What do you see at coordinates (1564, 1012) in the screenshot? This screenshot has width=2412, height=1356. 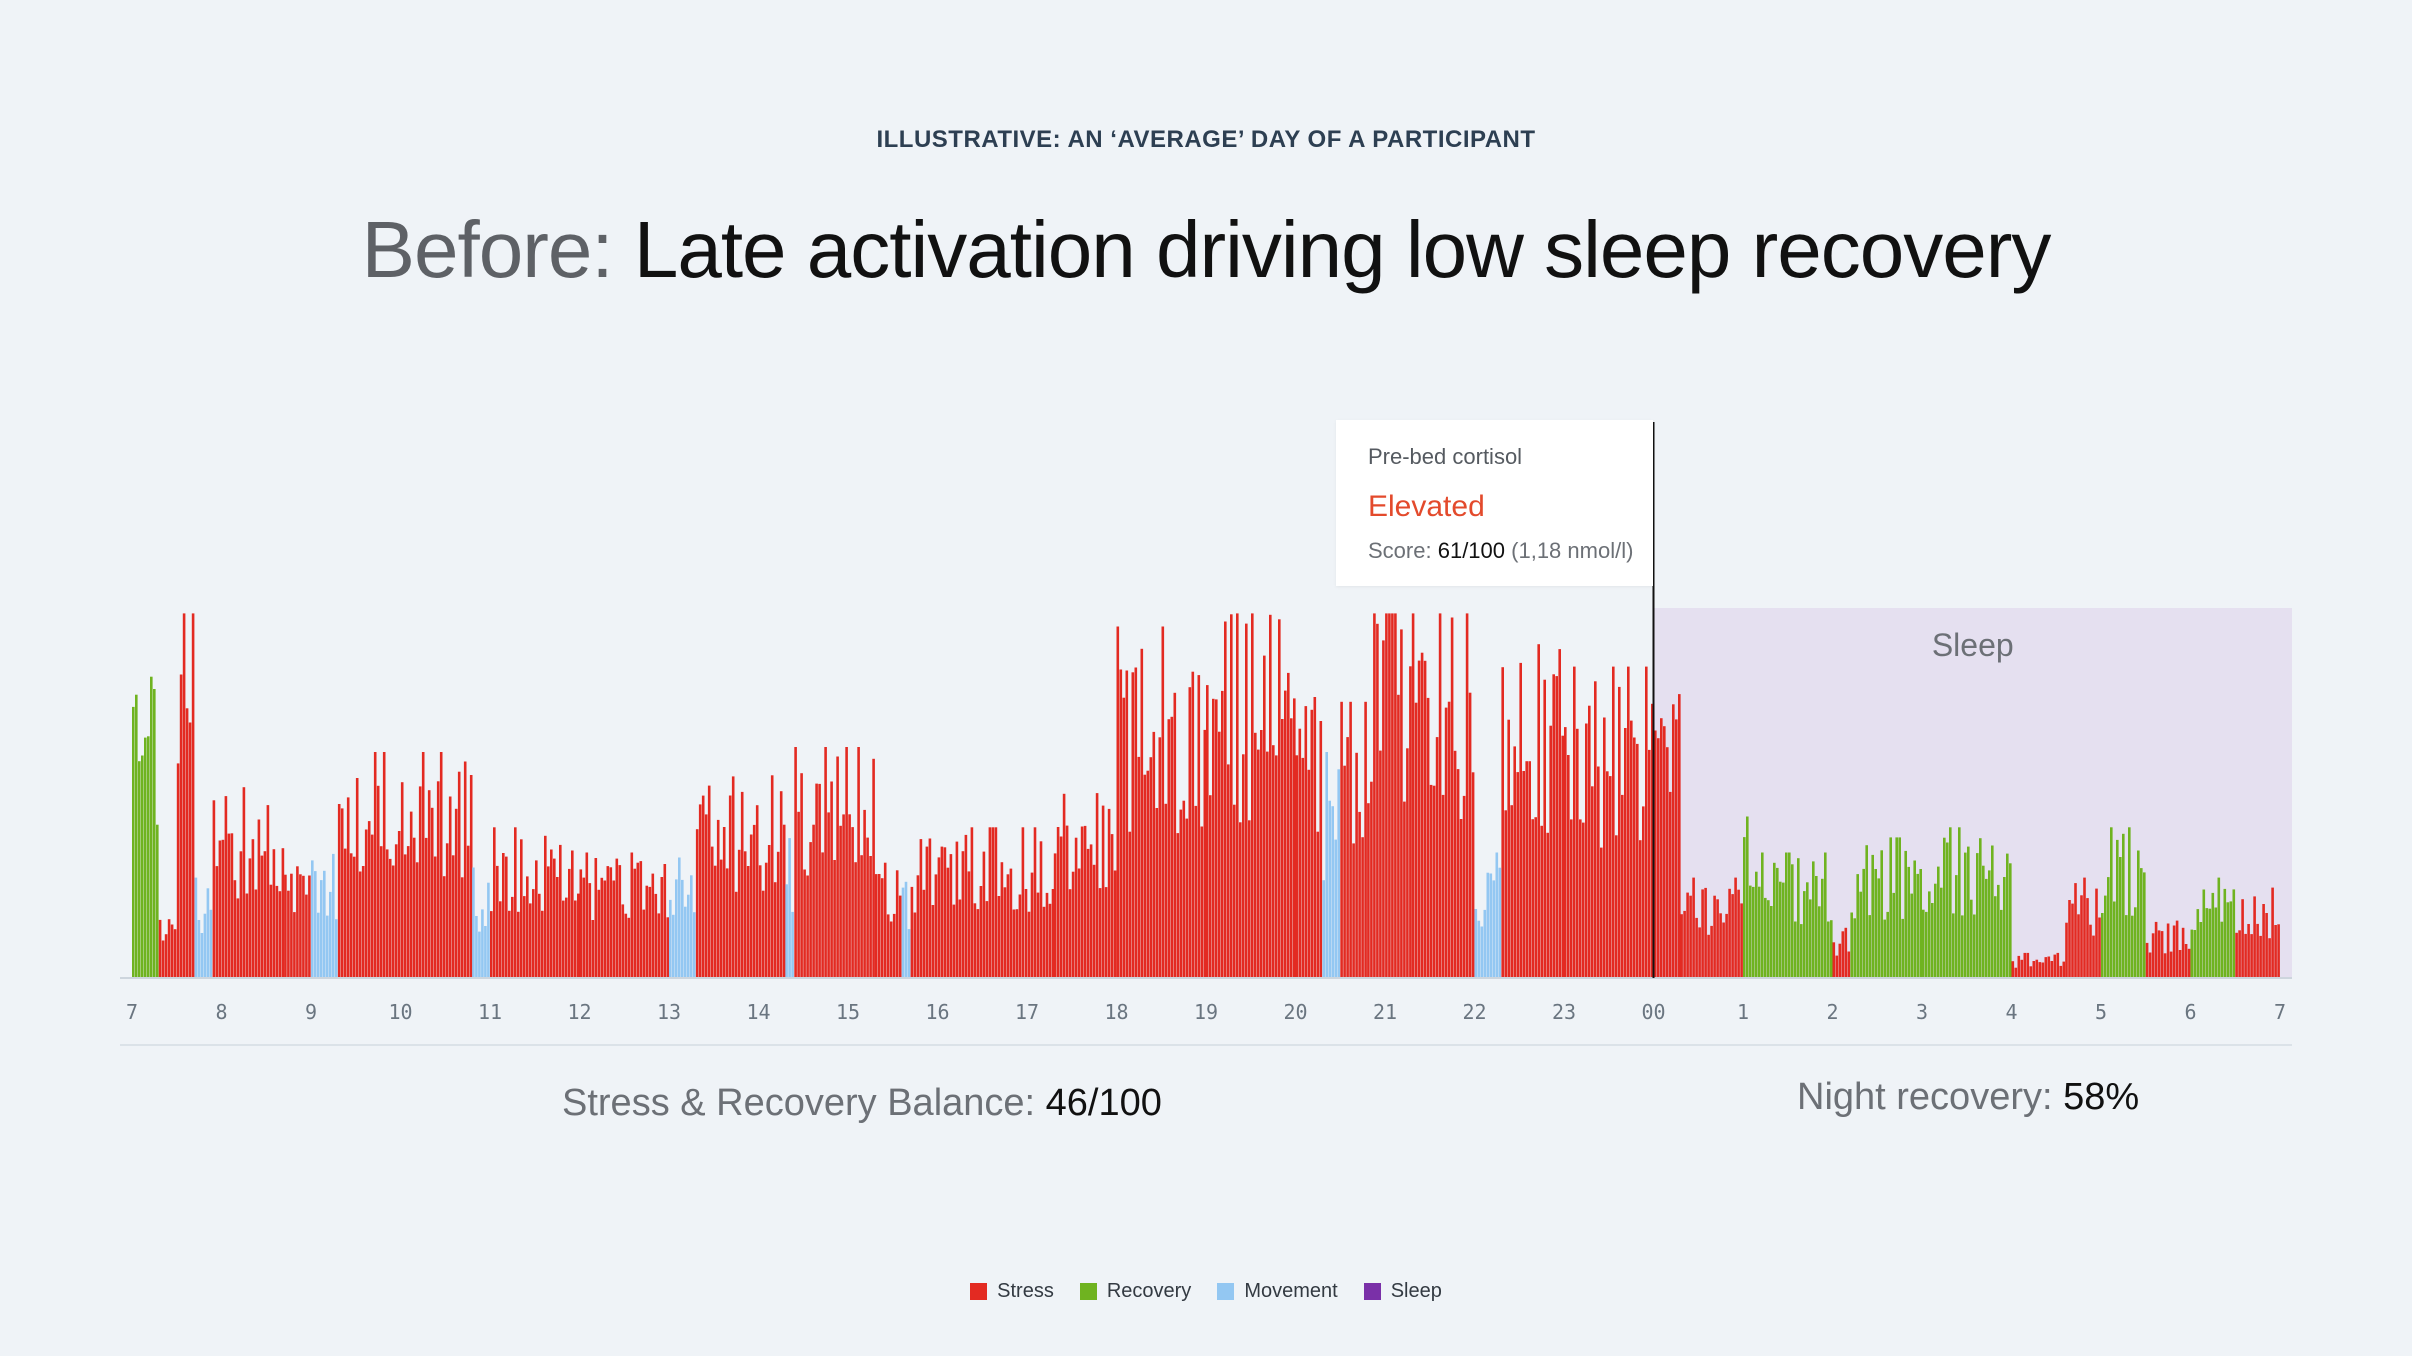 I see `x-tick-label: 23` at bounding box center [1564, 1012].